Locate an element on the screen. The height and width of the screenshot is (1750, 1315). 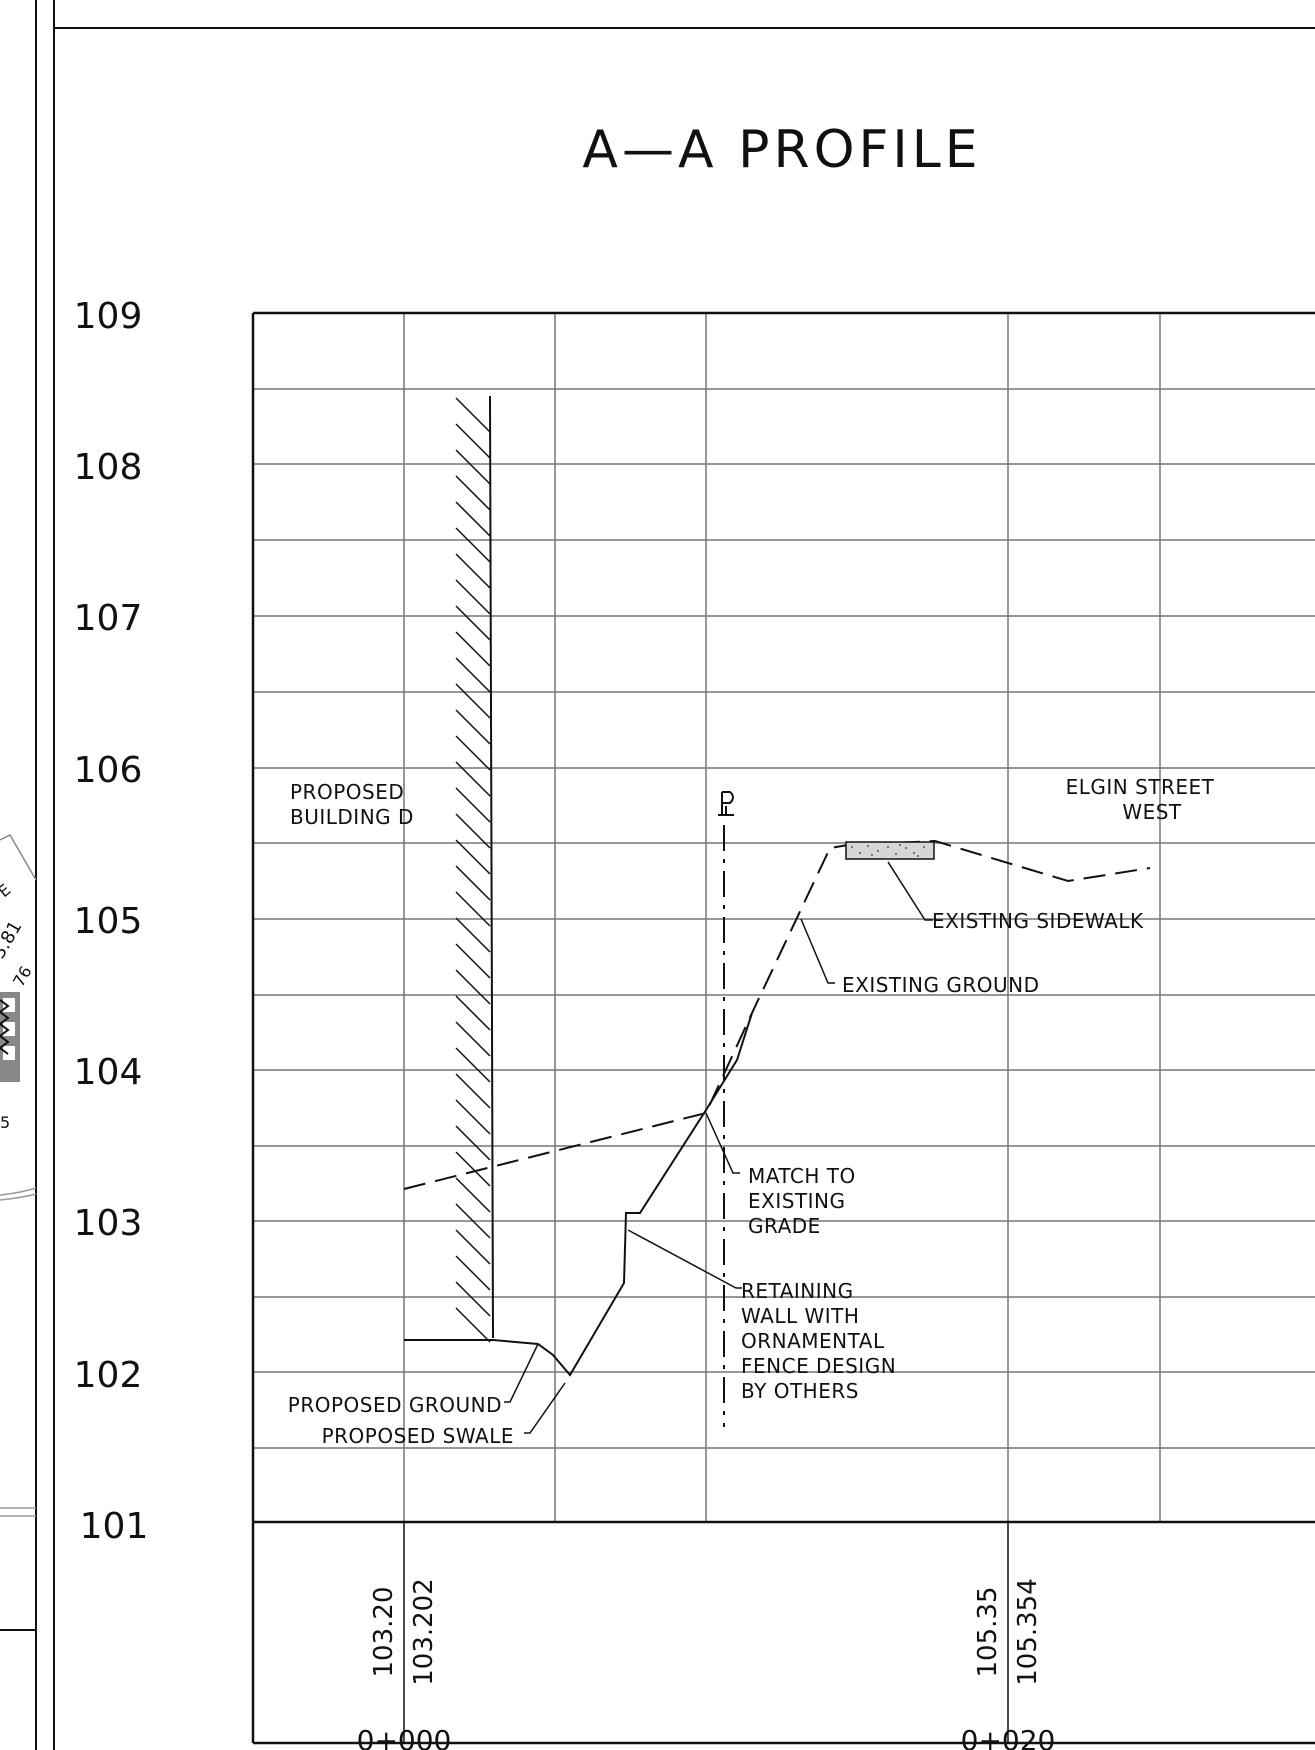
label-proposed-building-1: PROPOSED is located at coordinates (347, 792).